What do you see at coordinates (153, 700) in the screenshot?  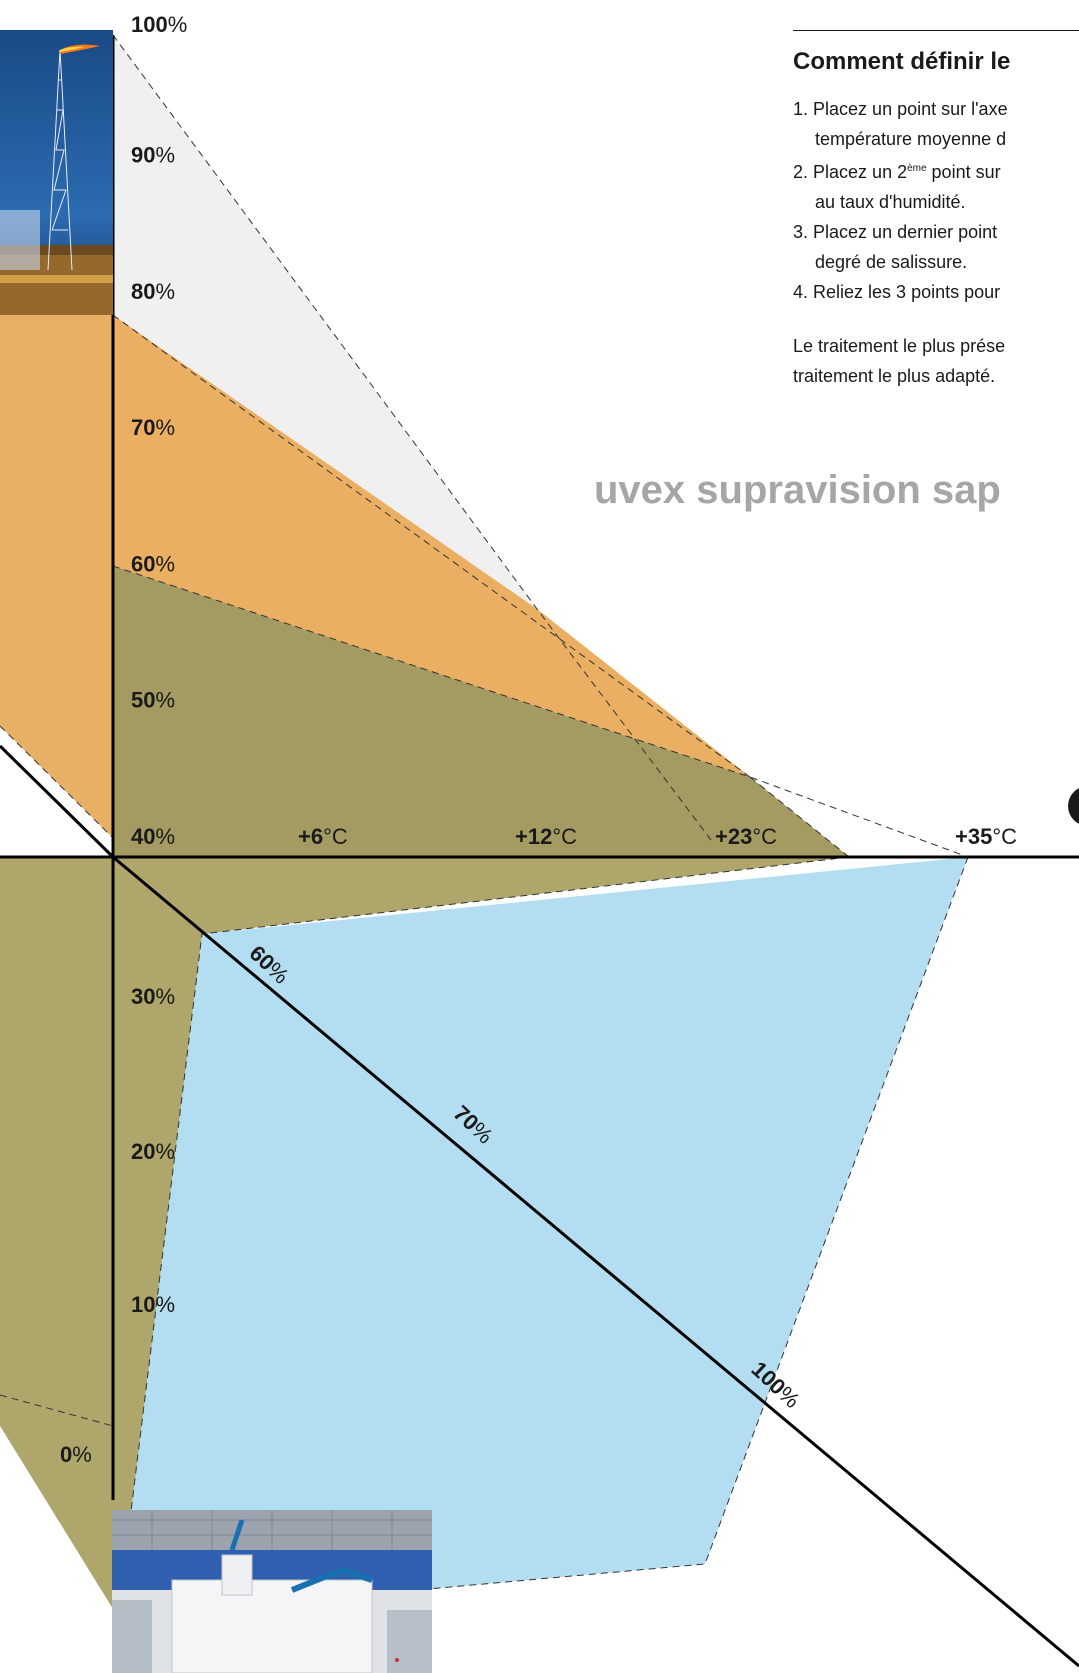 I see `humidity-tick-50: 50%` at bounding box center [153, 700].